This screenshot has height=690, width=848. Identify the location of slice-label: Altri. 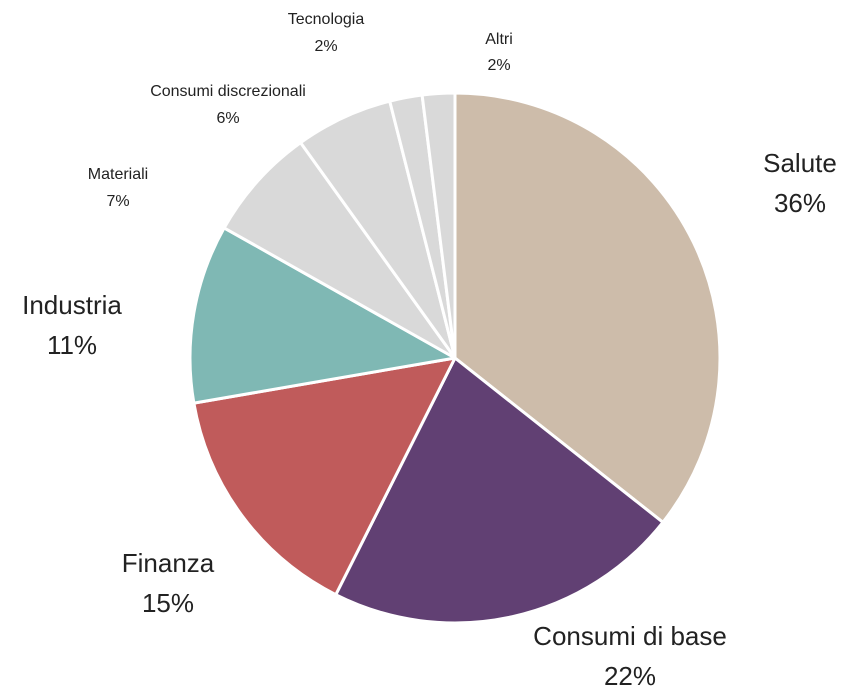
(499, 39).